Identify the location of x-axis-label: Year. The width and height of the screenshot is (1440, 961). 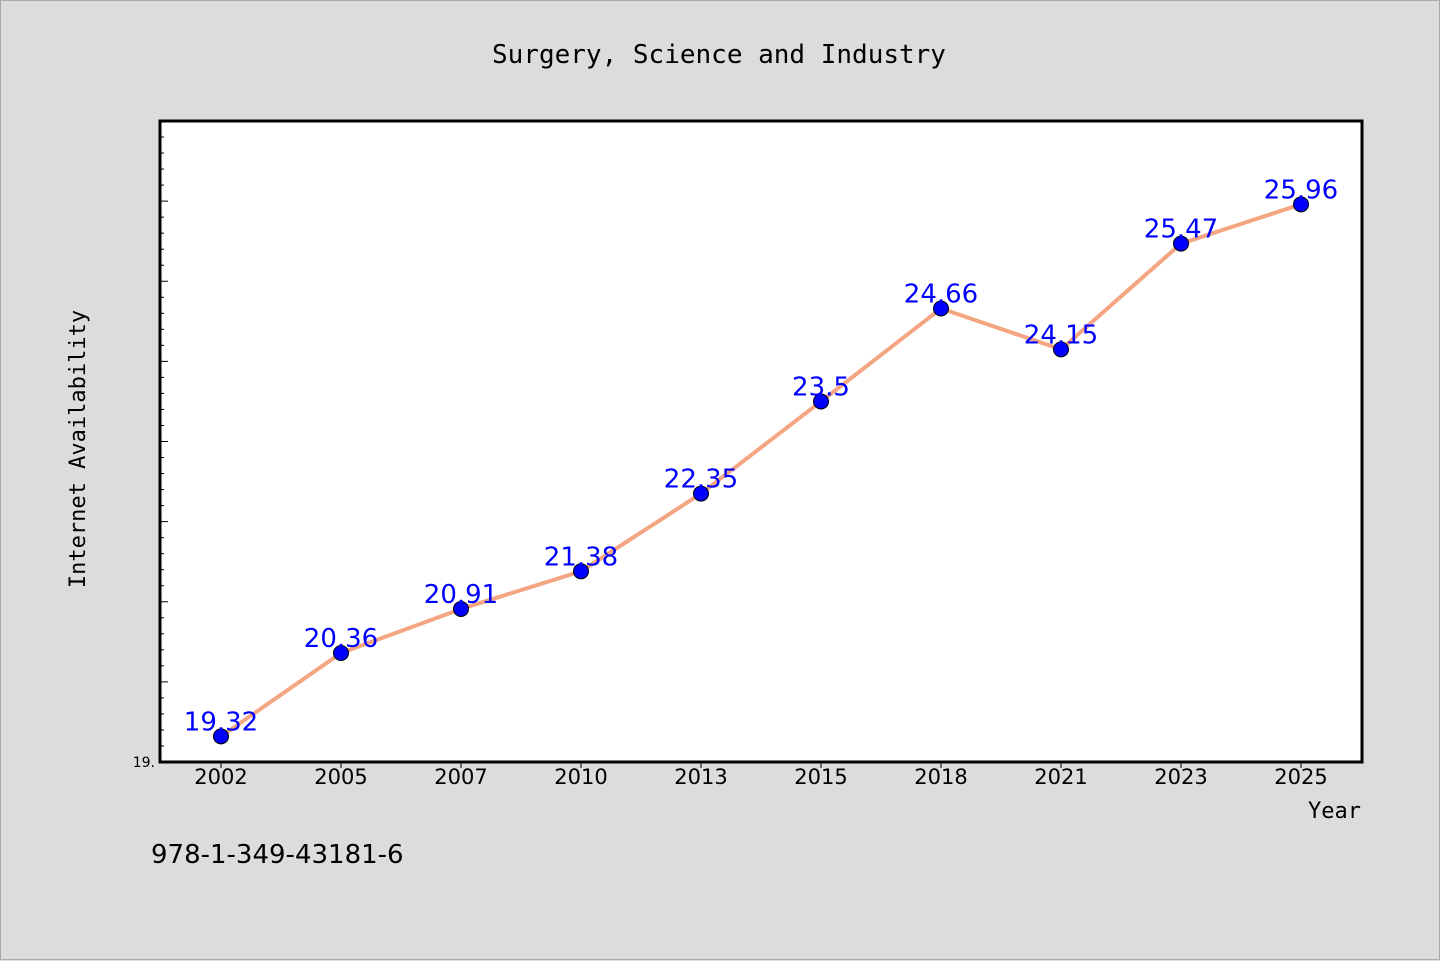
(1334, 811).